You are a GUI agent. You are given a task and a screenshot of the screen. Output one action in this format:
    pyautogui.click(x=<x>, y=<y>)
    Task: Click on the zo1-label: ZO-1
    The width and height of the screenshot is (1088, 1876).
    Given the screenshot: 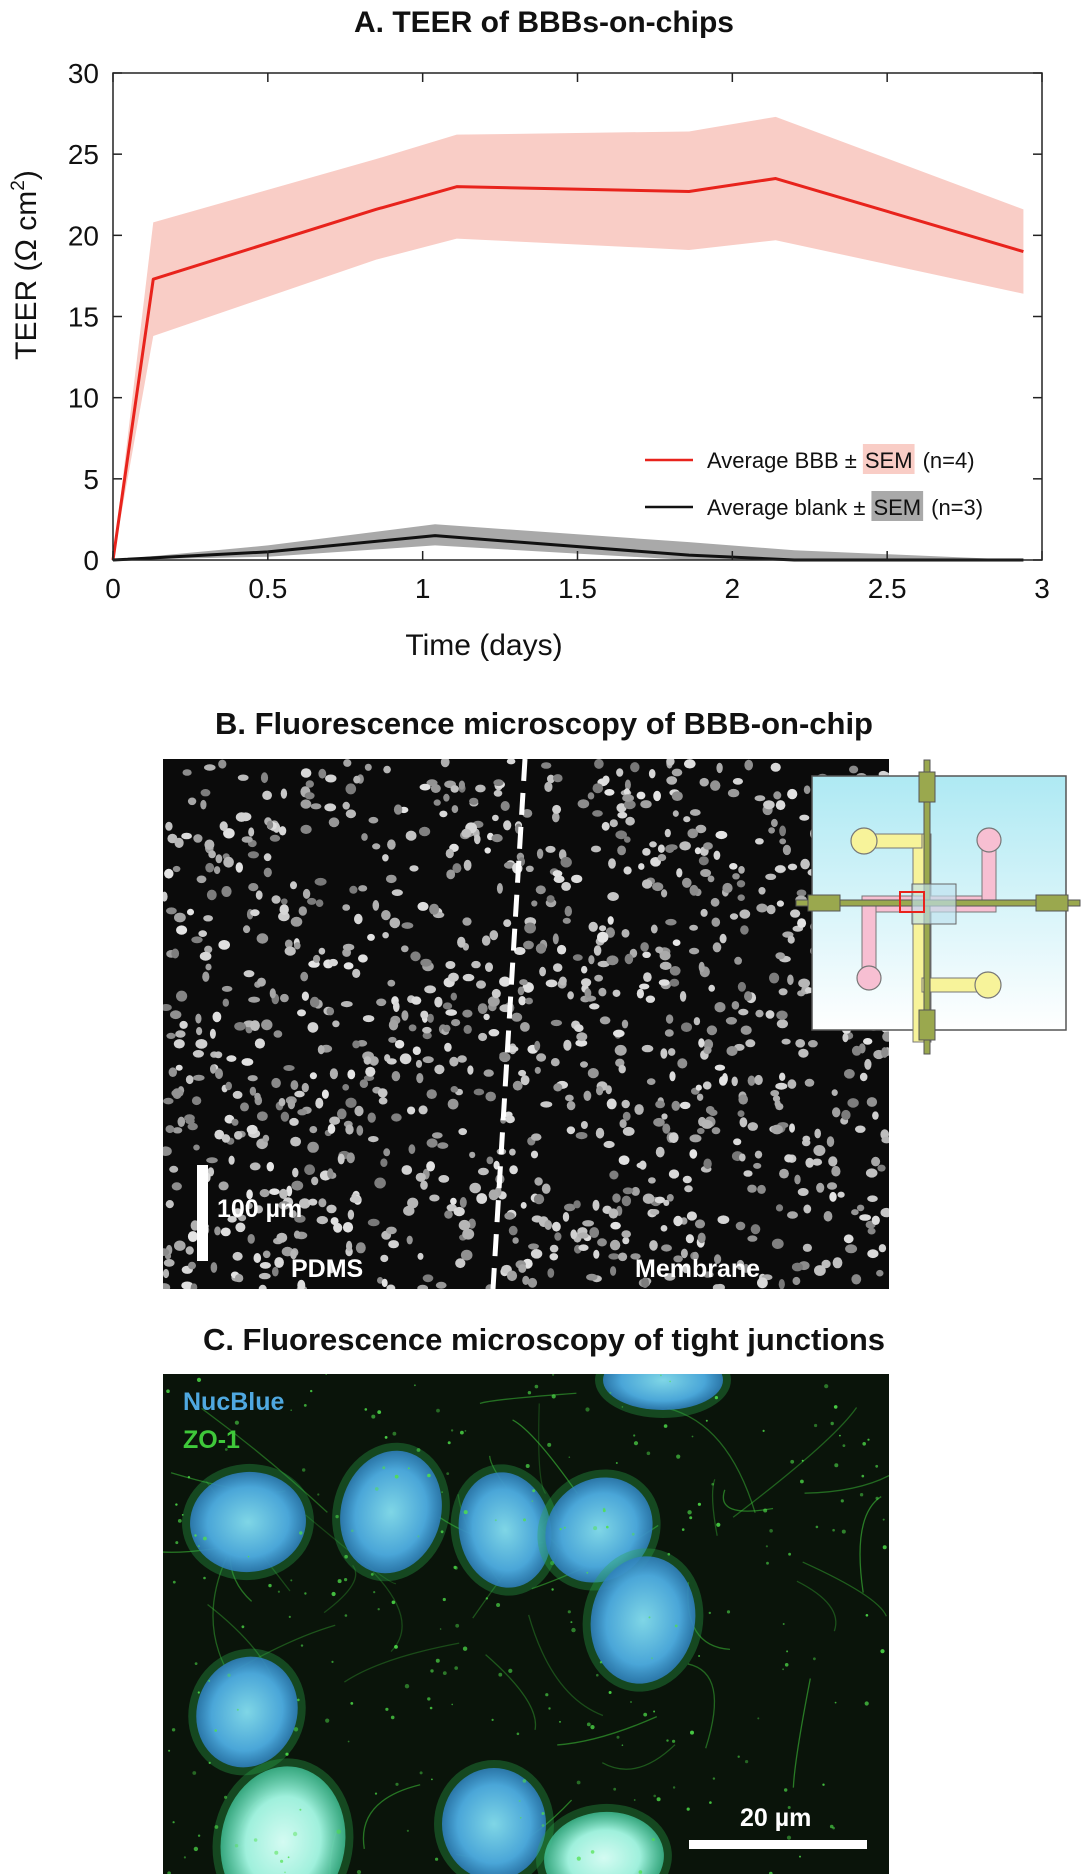 What is the action you would take?
    pyautogui.click(x=211, y=1440)
    